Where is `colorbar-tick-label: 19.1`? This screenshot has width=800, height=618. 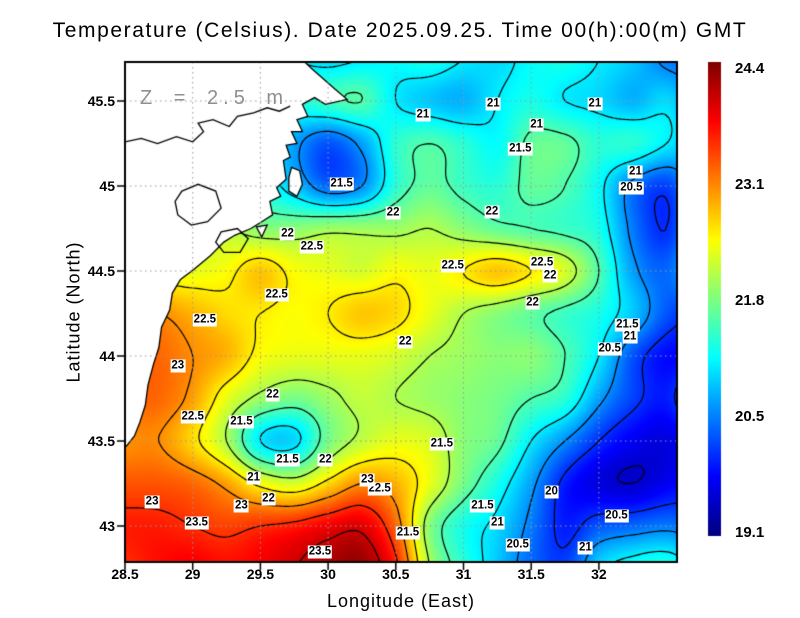 colorbar-tick-label: 19.1 is located at coordinates (750, 532).